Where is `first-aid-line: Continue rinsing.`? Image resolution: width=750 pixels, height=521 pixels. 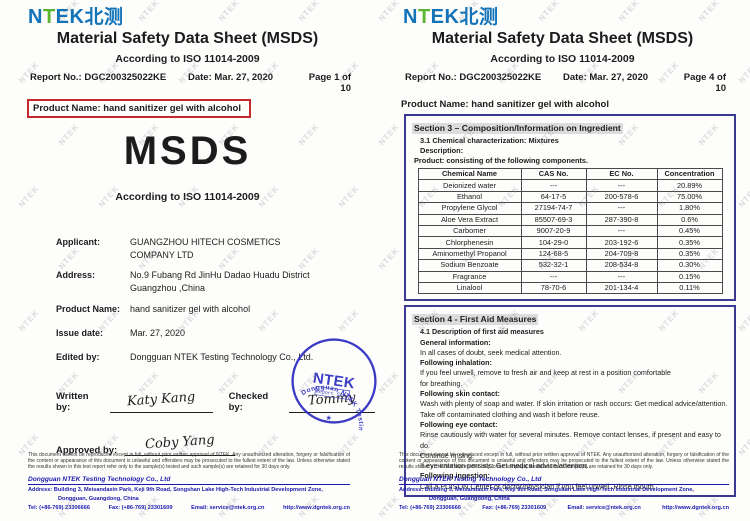
first-aid-line: Continue rinsing. is located at coordinates (447, 455).